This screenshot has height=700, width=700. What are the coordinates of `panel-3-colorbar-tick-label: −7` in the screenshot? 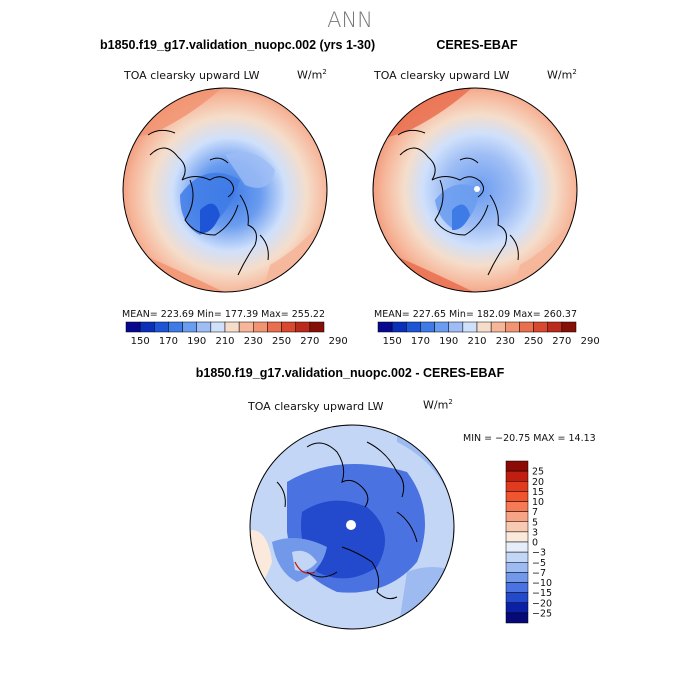 It's located at (539, 573).